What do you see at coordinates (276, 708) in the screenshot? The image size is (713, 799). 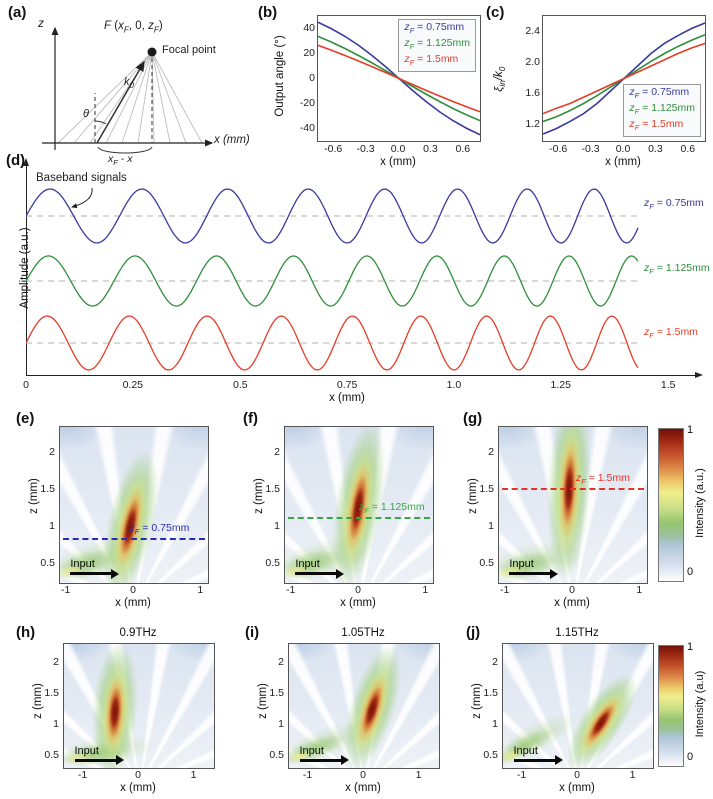 I see `i-y-ticks: 2 1.5 1 0.5` at bounding box center [276, 708].